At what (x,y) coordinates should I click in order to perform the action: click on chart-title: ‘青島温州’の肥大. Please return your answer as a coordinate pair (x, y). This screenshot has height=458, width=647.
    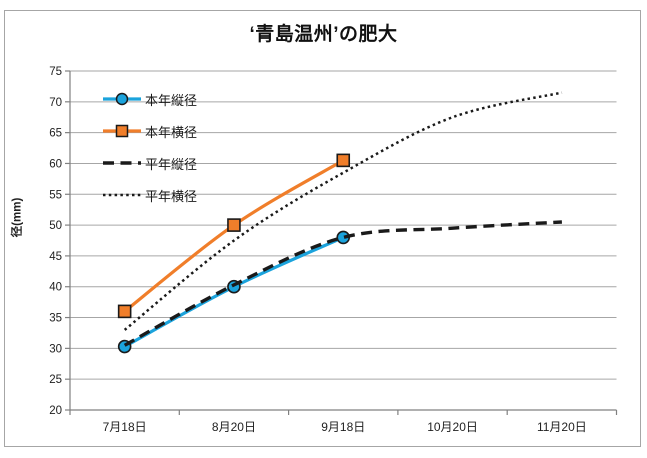
    Looking at the image, I should click on (323, 34).